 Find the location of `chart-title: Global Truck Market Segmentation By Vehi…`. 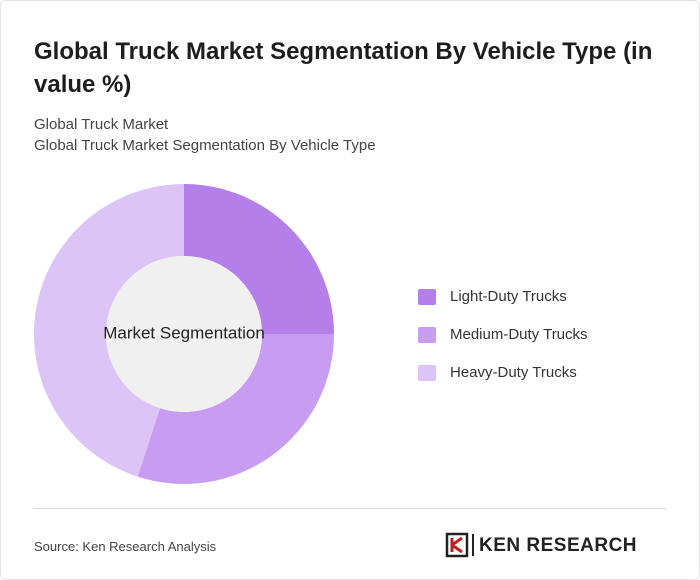

chart-title: Global Truck Market Segmentation By Vehi… is located at coordinates (343, 68).